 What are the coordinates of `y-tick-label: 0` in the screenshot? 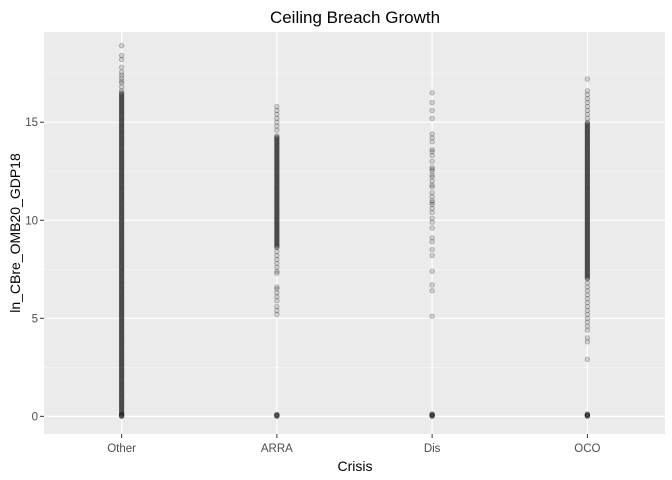 It's located at (35, 417).